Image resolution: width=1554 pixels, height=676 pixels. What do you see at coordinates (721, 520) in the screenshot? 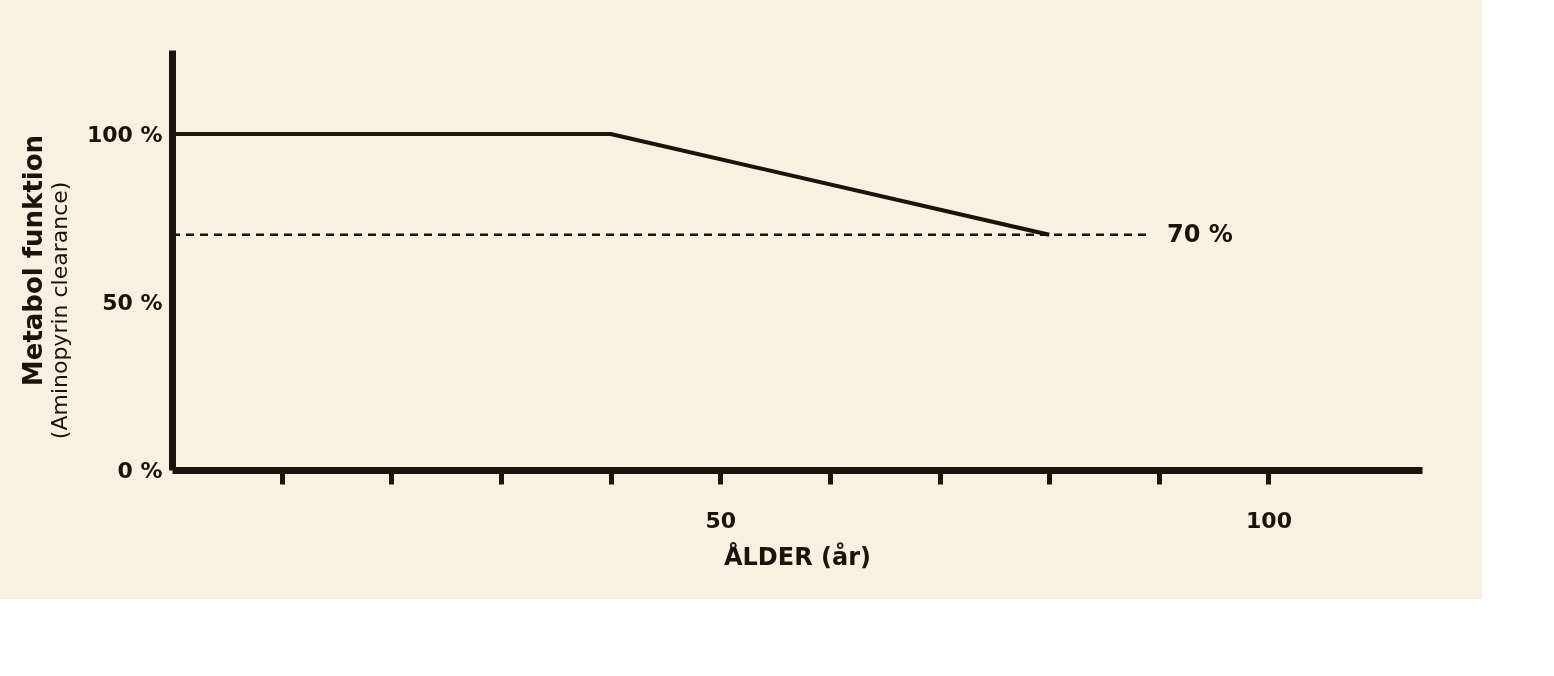
I see `x-tick-label: 50` at bounding box center [721, 520].